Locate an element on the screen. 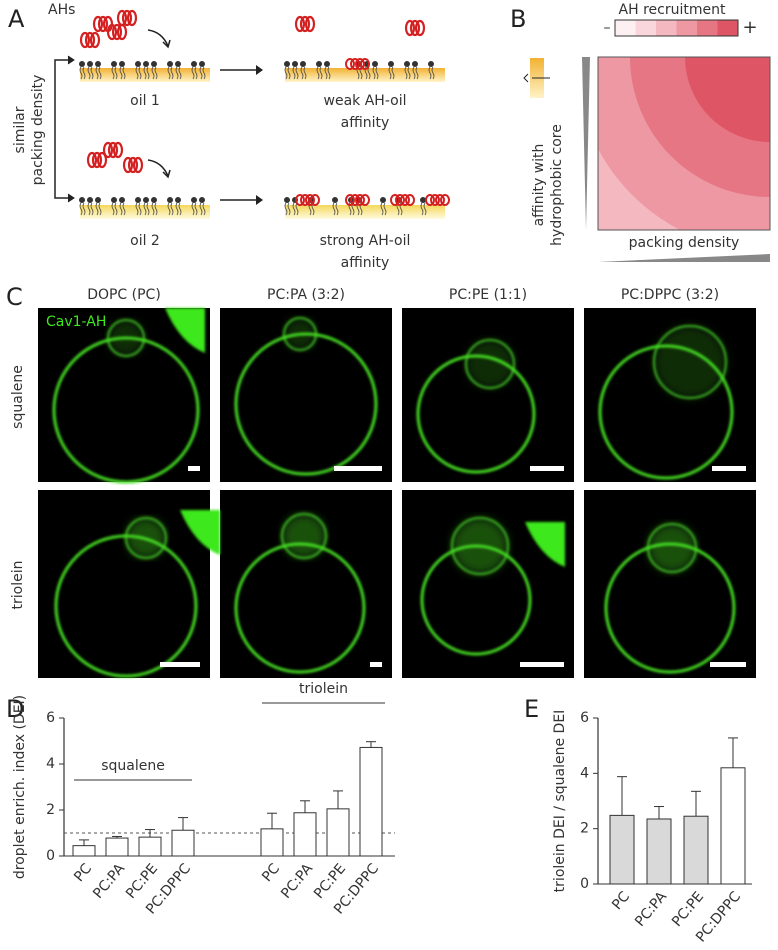 The height and width of the screenshot is (950, 778). arrow is located at coordinates (536, 78).